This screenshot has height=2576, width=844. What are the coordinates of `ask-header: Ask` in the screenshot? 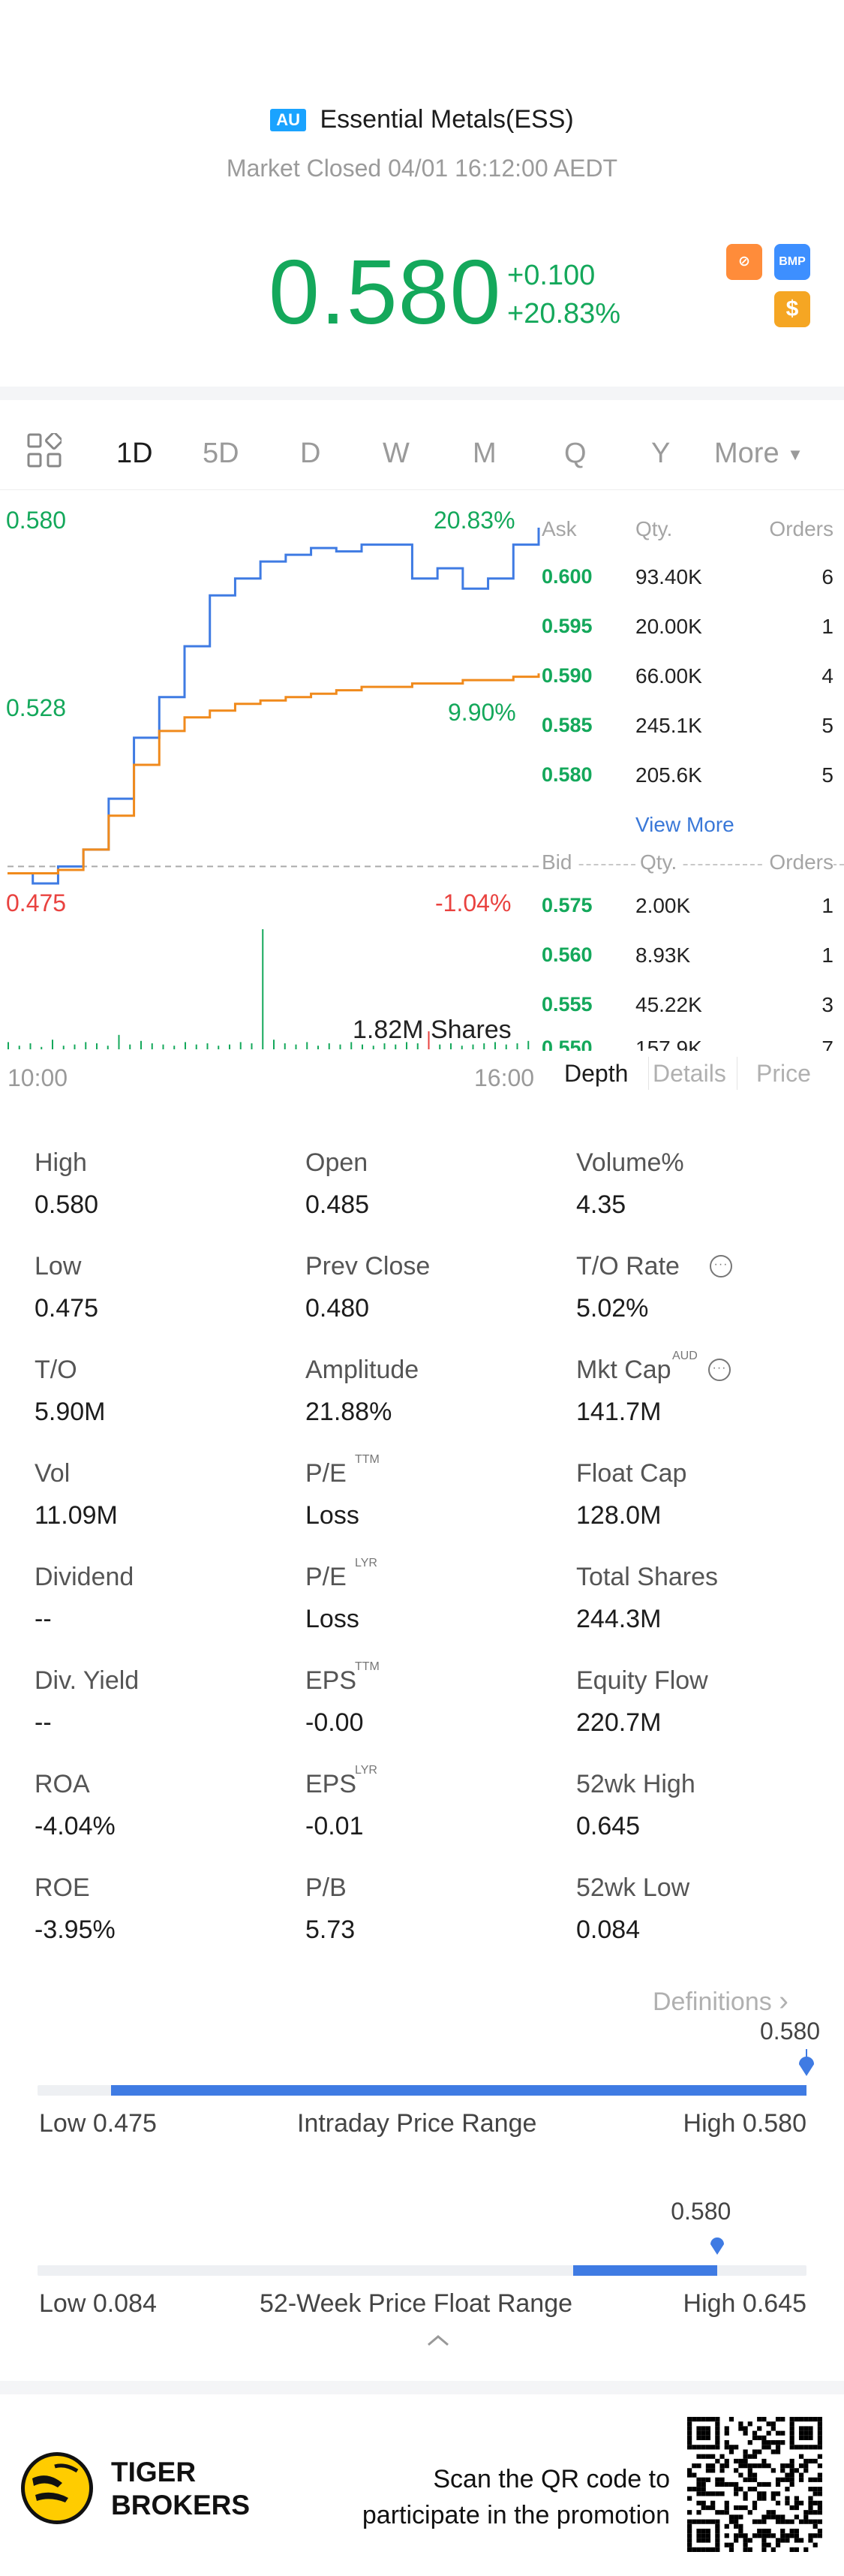 It's located at (559, 528).